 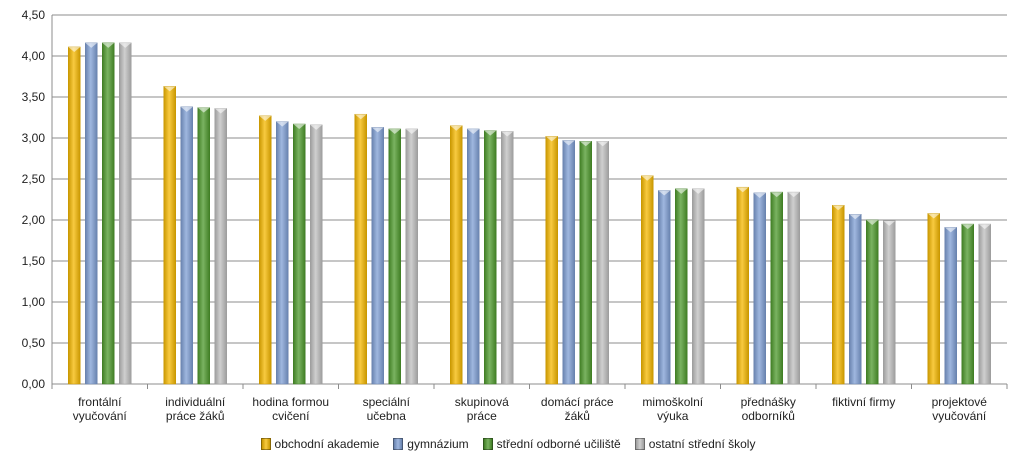 I want to click on x-category-label-line: odborníků, so click(x=768, y=416).